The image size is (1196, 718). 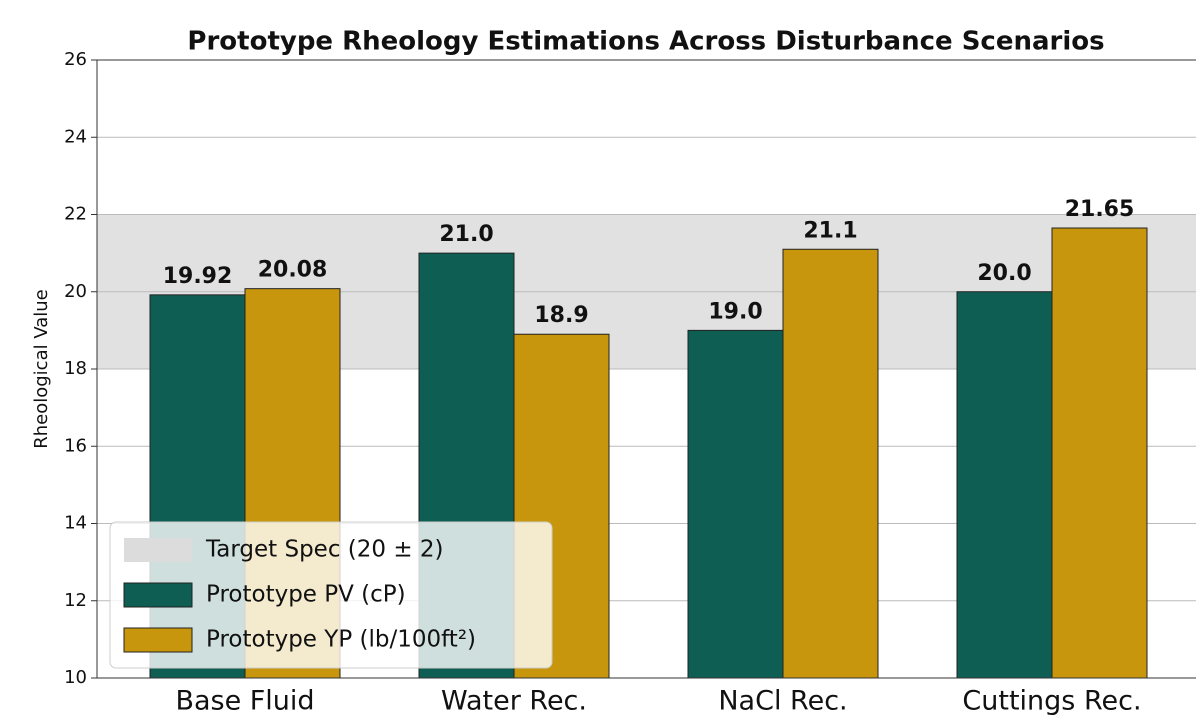 I want to click on y-tick-label: 18, so click(x=75, y=368).